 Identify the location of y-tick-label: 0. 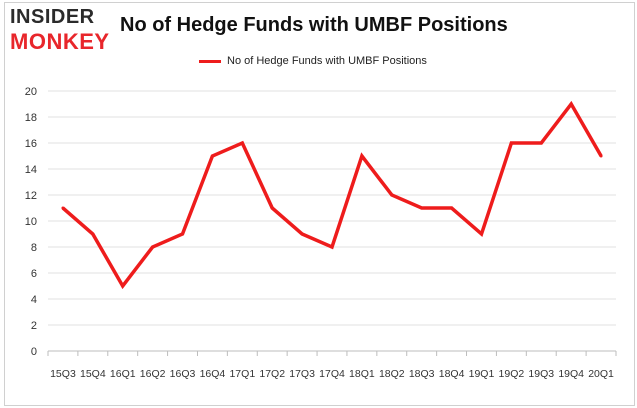
(34, 352).